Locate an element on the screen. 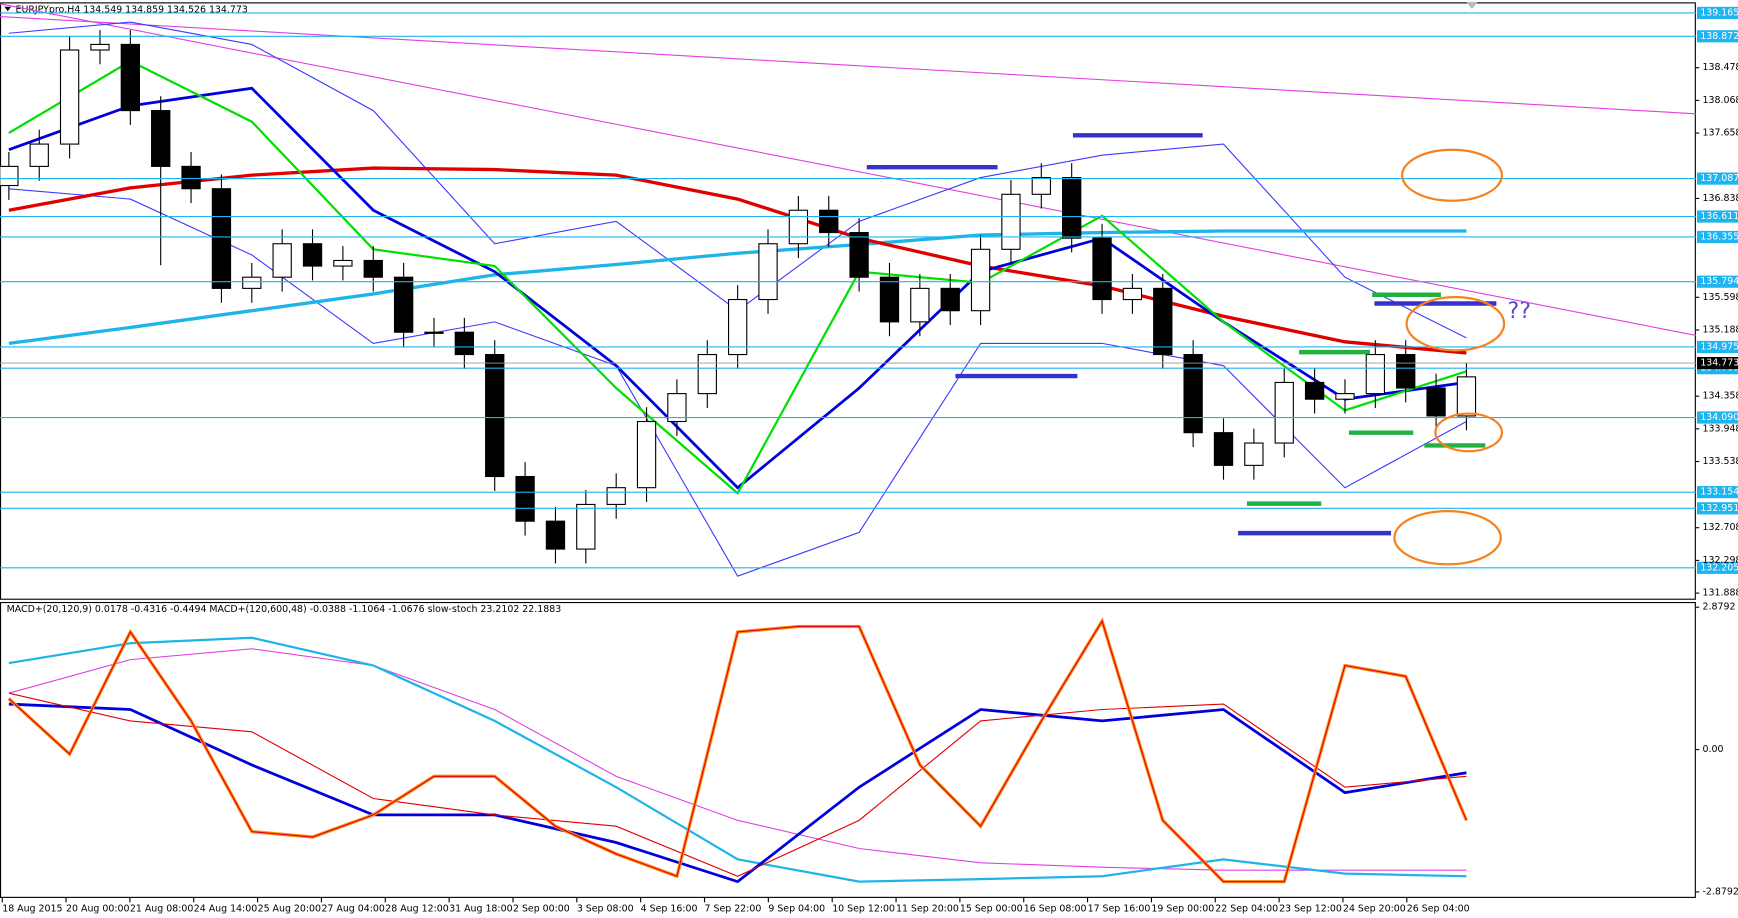 This screenshot has width=1738, height=918. x-tick-label: 22 Sep 04:00 is located at coordinates (1246, 909).